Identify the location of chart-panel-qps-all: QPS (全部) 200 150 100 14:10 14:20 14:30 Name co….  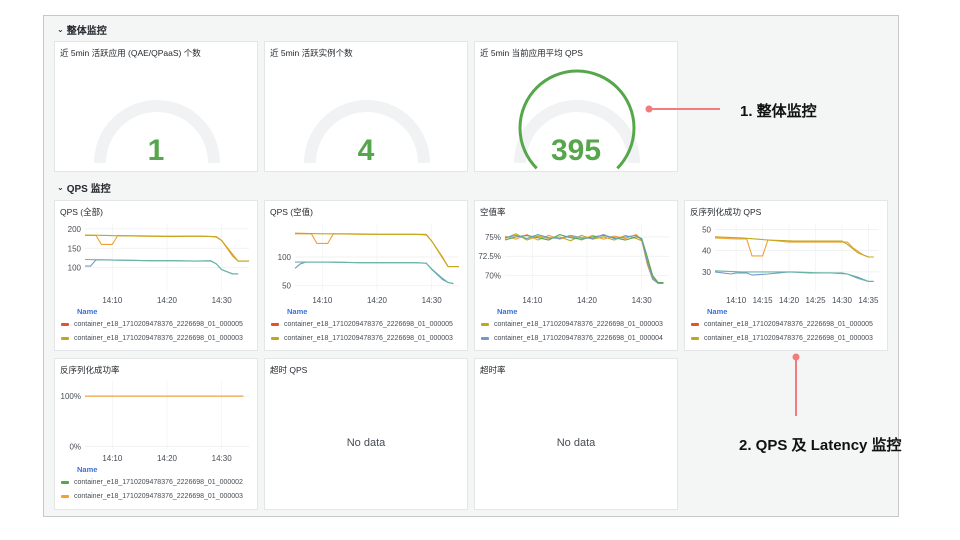
(156, 275).